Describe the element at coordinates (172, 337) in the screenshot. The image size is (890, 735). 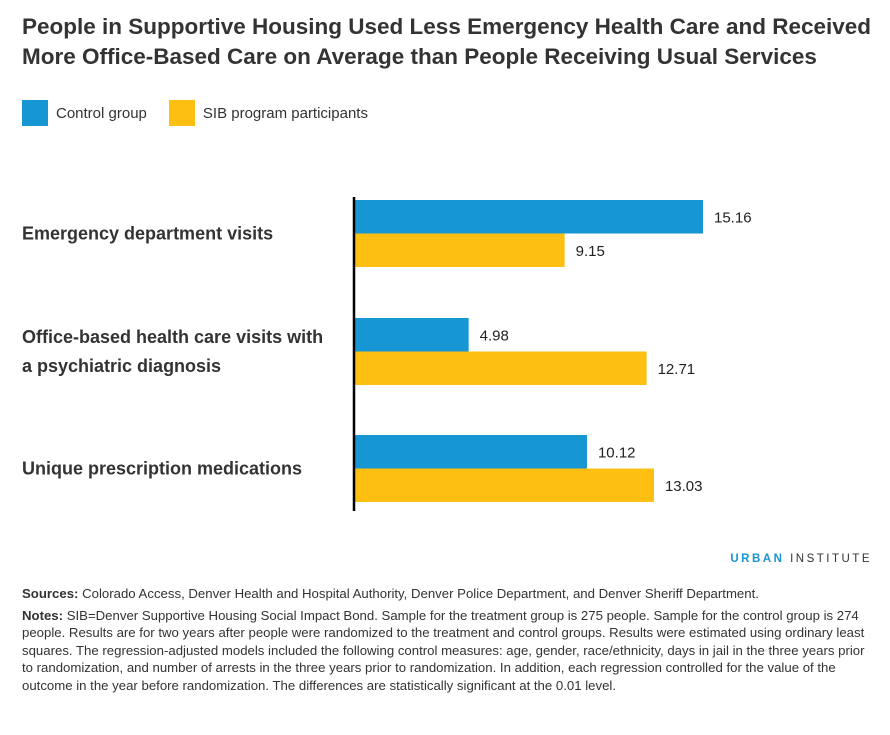
I see `category-label: Office-based health care visits with` at that location.